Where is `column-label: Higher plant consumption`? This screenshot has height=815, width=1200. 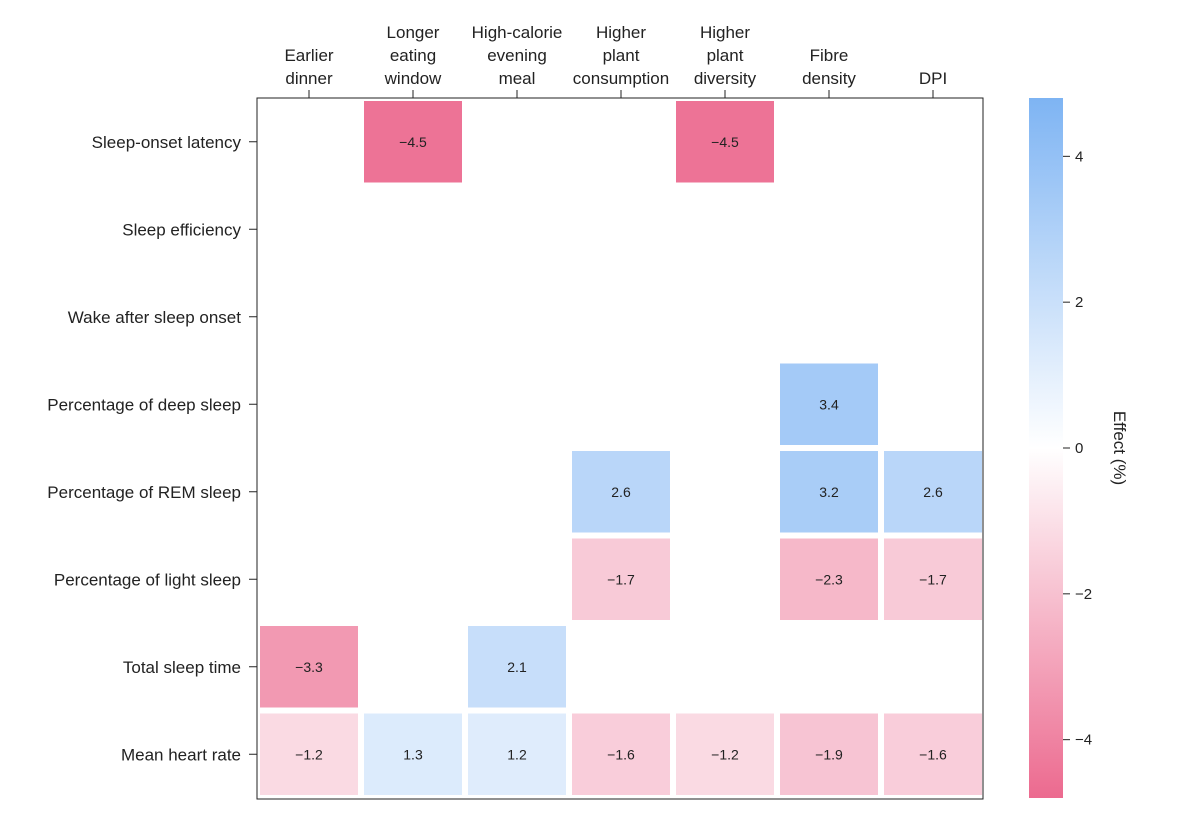
column-label: Higher plant consumption is located at coordinates (621, 55).